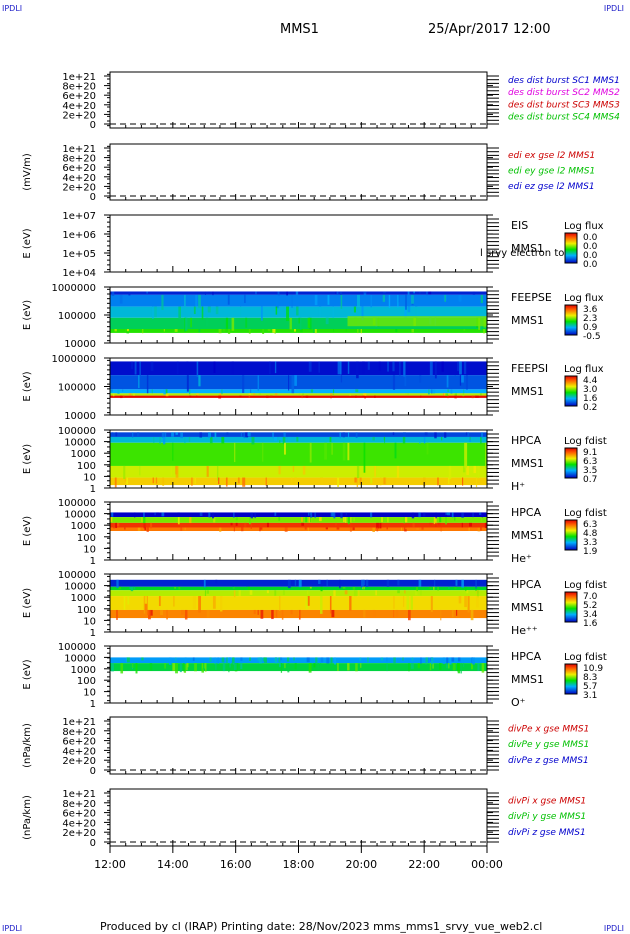 This screenshot has width=630, height=934. Describe the element at coordinates (585, 585) in the screenshot. I see `panel-8-colorbar-title: Log fdist` at that location.